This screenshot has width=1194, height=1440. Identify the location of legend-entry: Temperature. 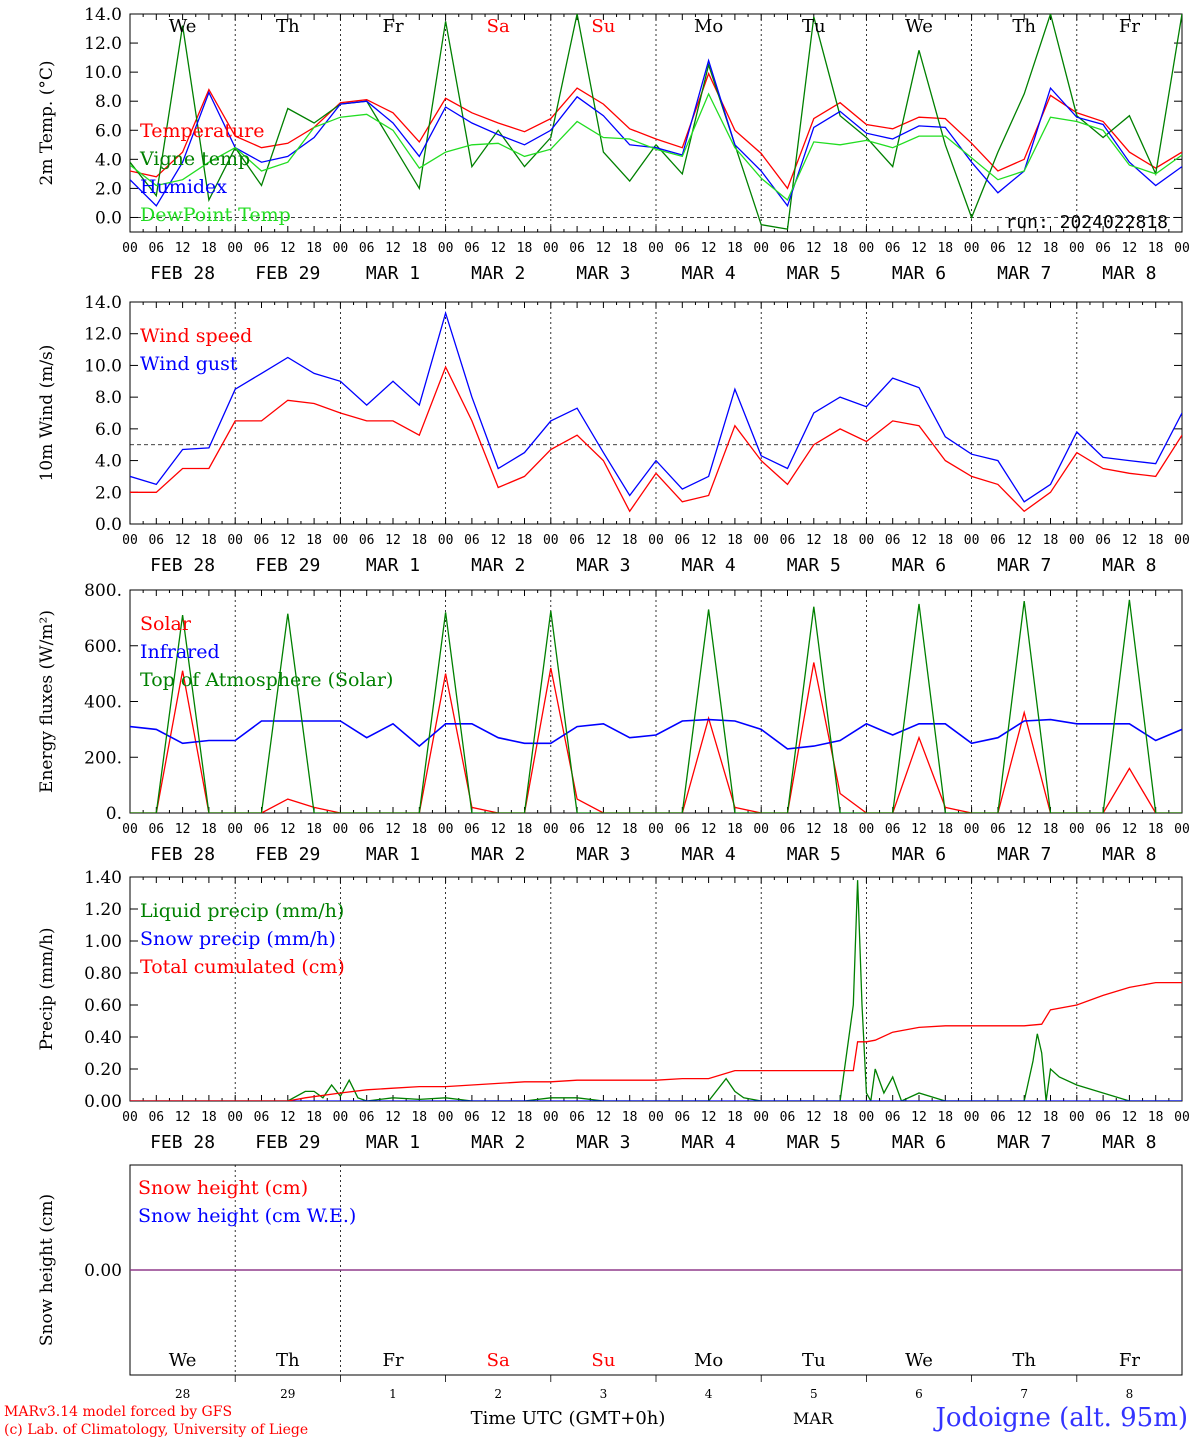
(202, 131).